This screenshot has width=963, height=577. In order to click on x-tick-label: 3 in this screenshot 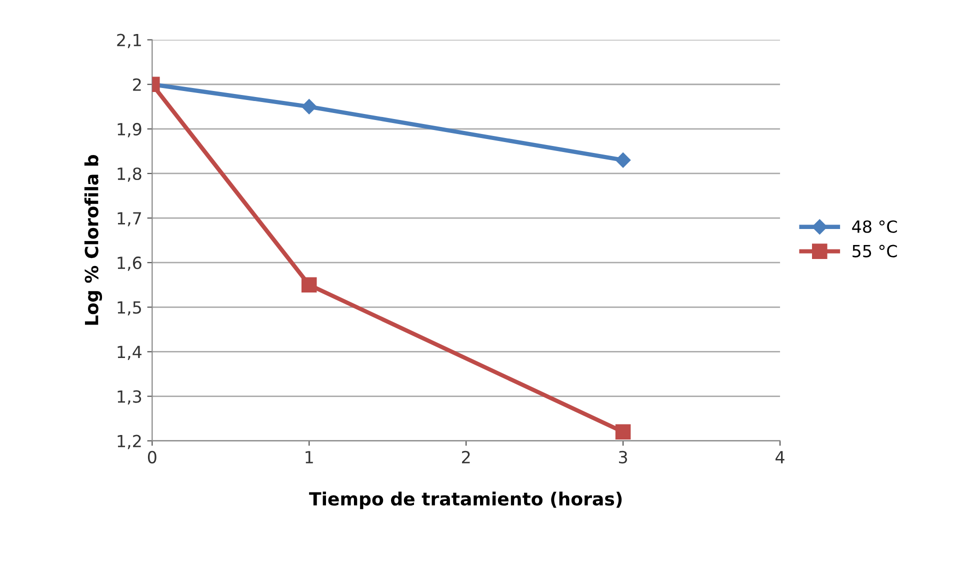, I will do `click(623, 457)`.